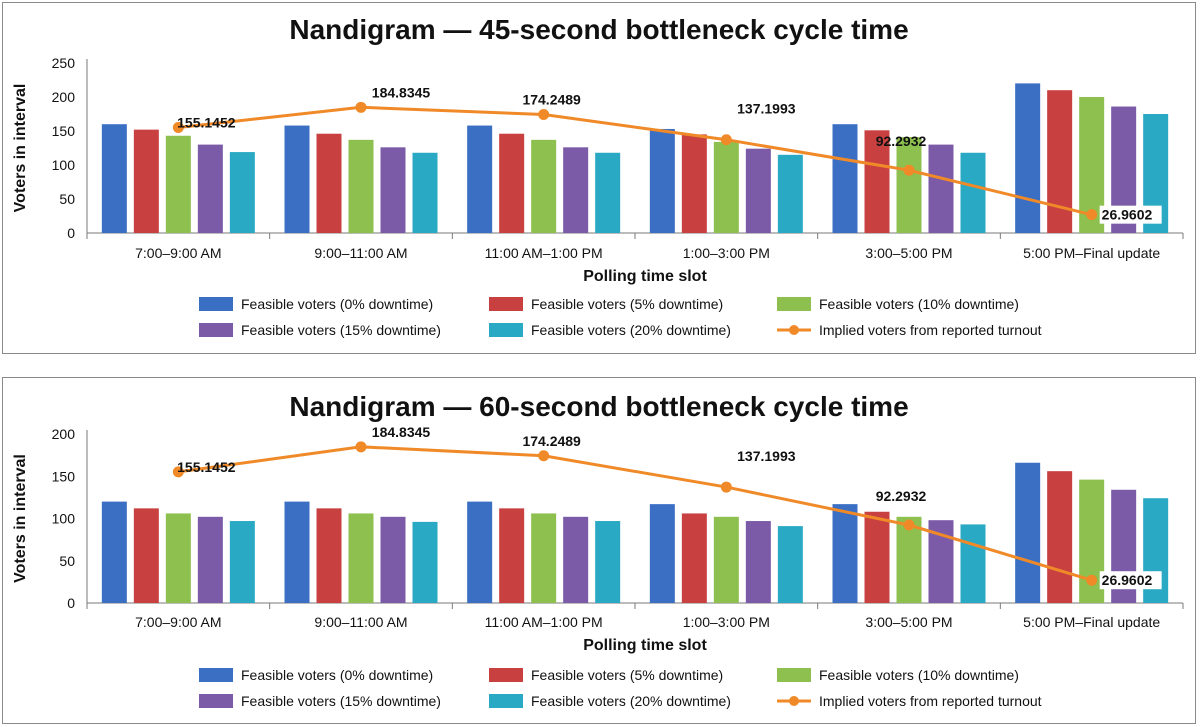 This screenshot has width=1200, height=727. What do you see at coordinates (635, 513) in the screenshot?
I see `line-series` at bounding box center [635, 513].